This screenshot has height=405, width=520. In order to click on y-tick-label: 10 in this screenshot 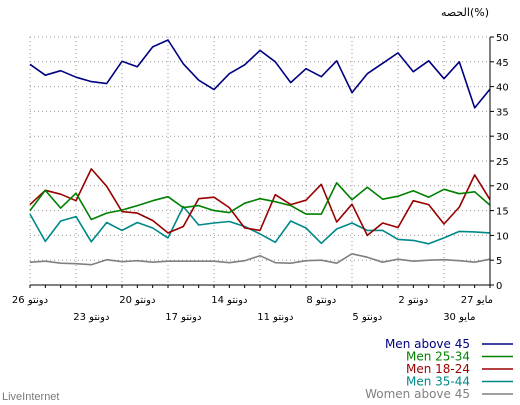, I will do `click(502, 236)`.